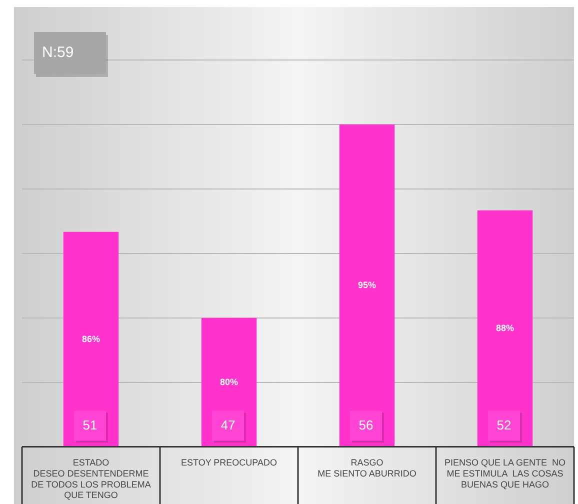  Describe the element at coordinates (91, 479) in the screenshot. I see `x-tick-label: ESTADO DESEO DESENTENDERME DE TODOS LOS PROBLEMA QUE TENGO` at that location.